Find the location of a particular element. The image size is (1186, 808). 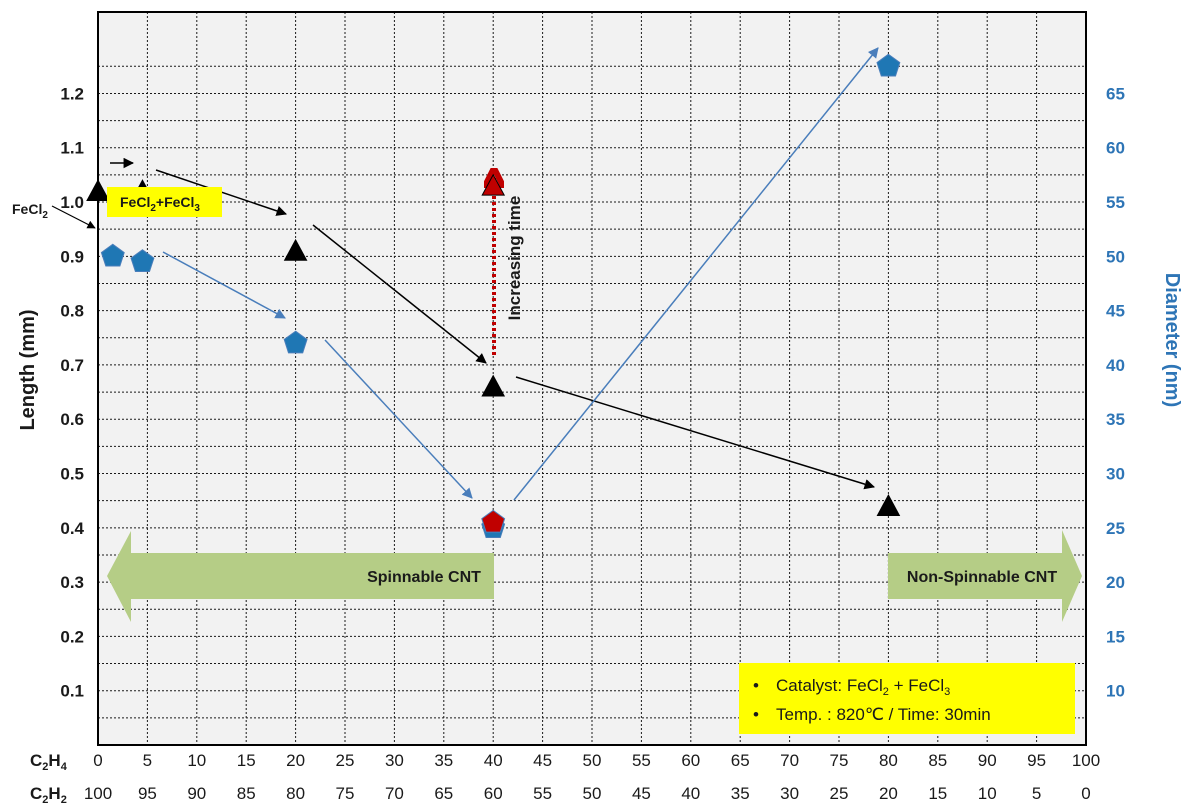

y-left-tick-label: 0.9 is located at coordinates (72, 256).